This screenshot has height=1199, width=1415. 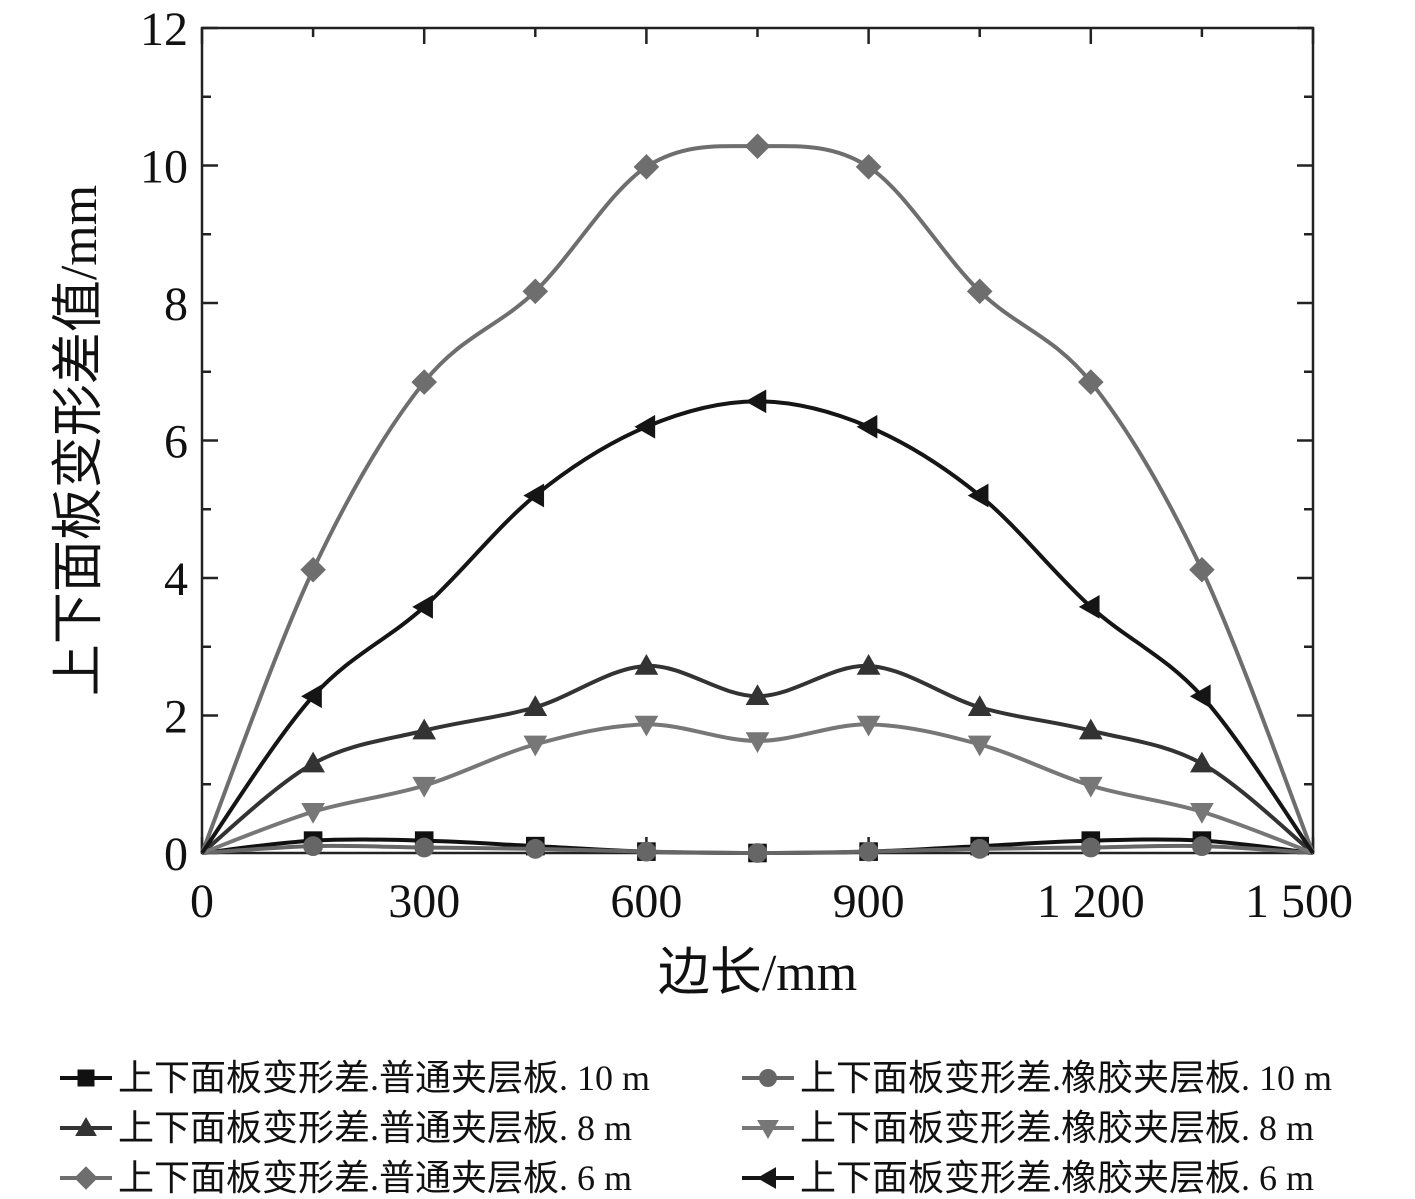 I want to click on legend-label: 上下面板变形差.普通夹层板. 10 m, so click(x=384, y=1078).